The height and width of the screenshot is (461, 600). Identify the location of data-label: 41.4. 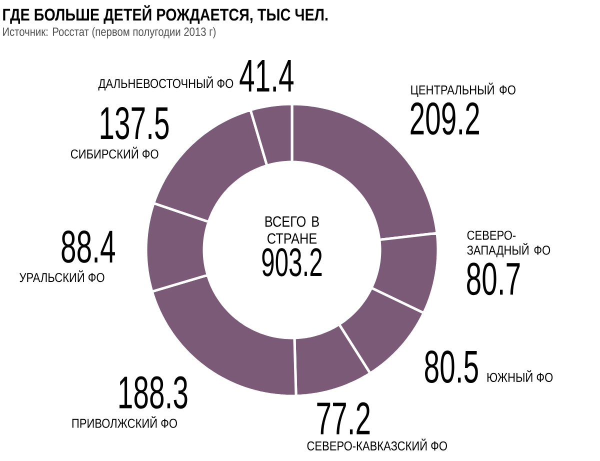
(267, 76).